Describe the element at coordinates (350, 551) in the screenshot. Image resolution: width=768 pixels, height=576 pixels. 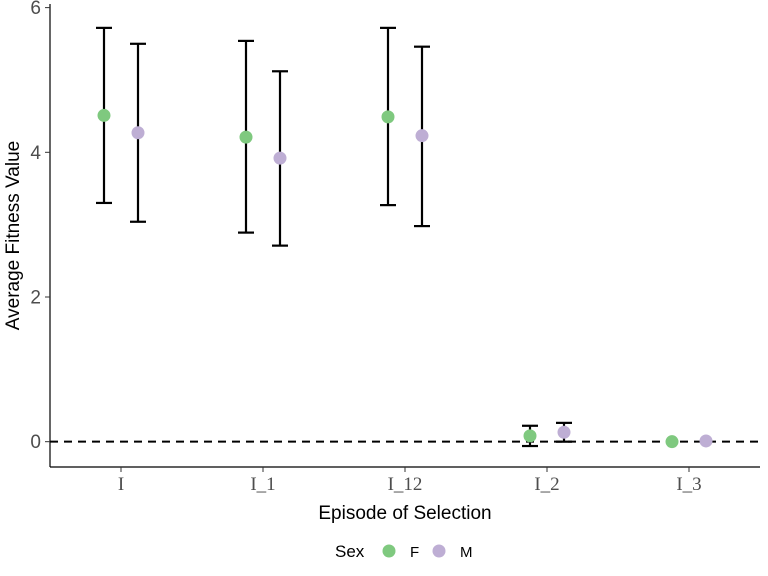
I see `legend-title: Sex` at that location.